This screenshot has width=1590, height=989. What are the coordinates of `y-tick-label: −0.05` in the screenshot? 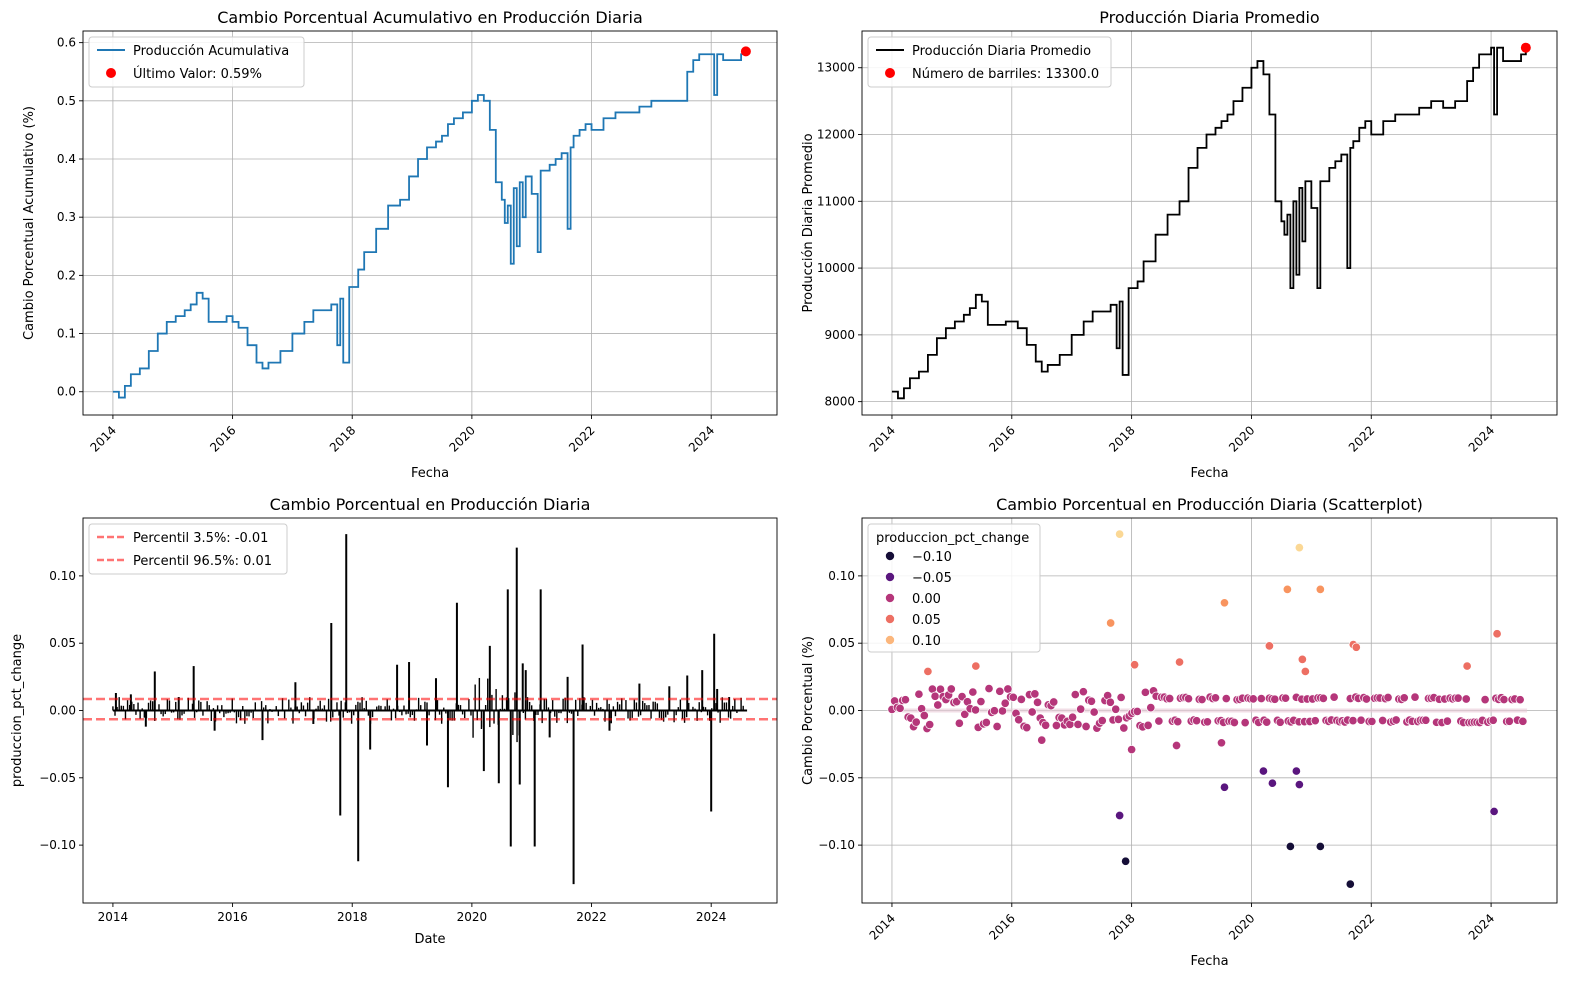 It's located at (57, 778).